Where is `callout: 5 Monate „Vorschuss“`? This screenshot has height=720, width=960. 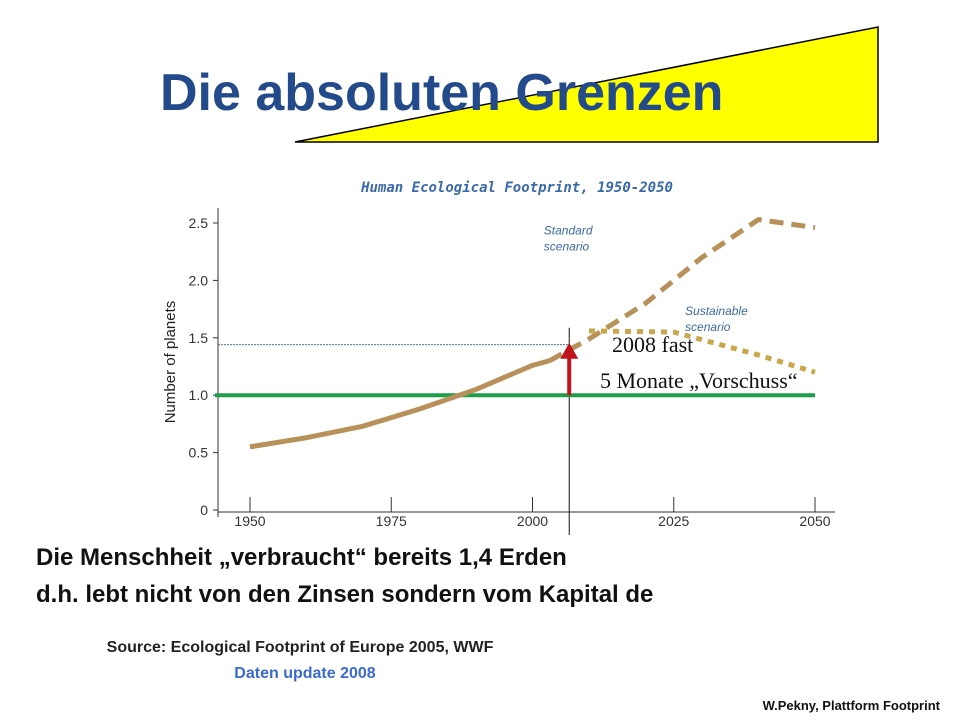
callout: 5 Monate „Vorschuss“ is located at coordinates (699, 380).